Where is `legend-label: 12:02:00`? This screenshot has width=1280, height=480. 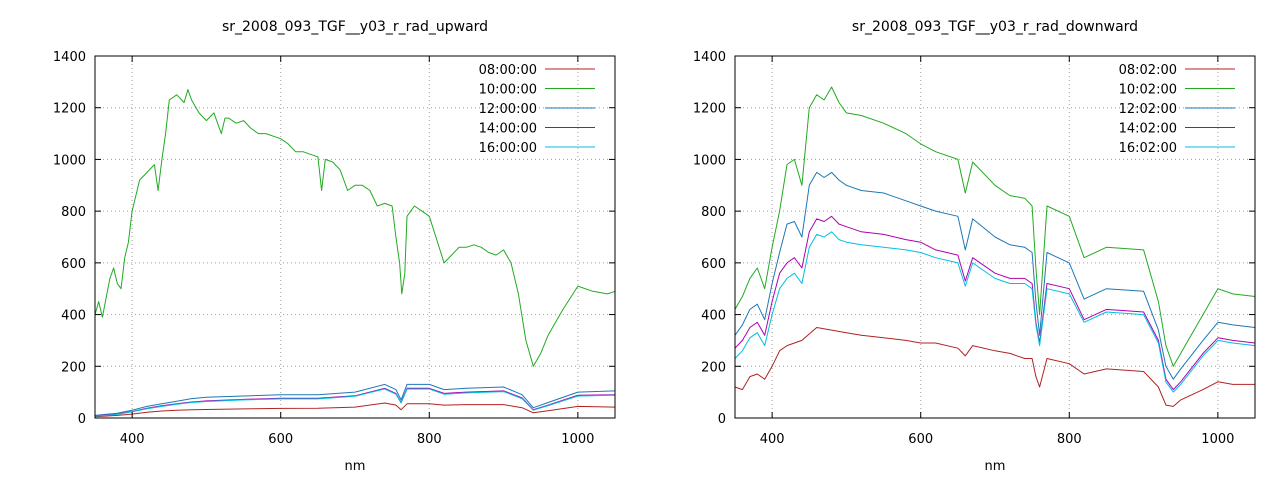 legend-label: 12:02:00 is located at coordinates (1148, 109).